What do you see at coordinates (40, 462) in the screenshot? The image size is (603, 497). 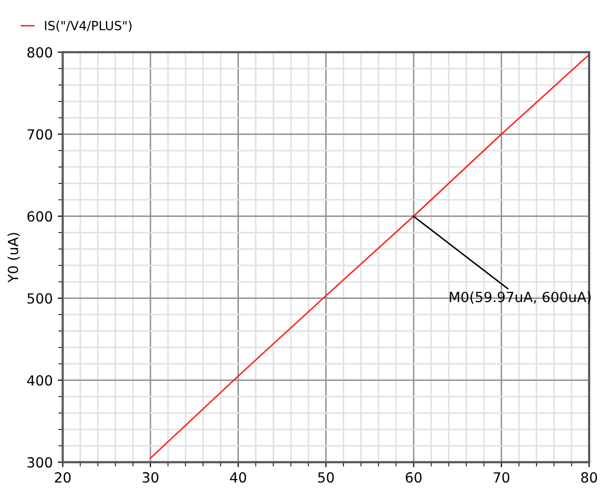 I see `y-tick-label: 300` at bounding box center [40, 462].